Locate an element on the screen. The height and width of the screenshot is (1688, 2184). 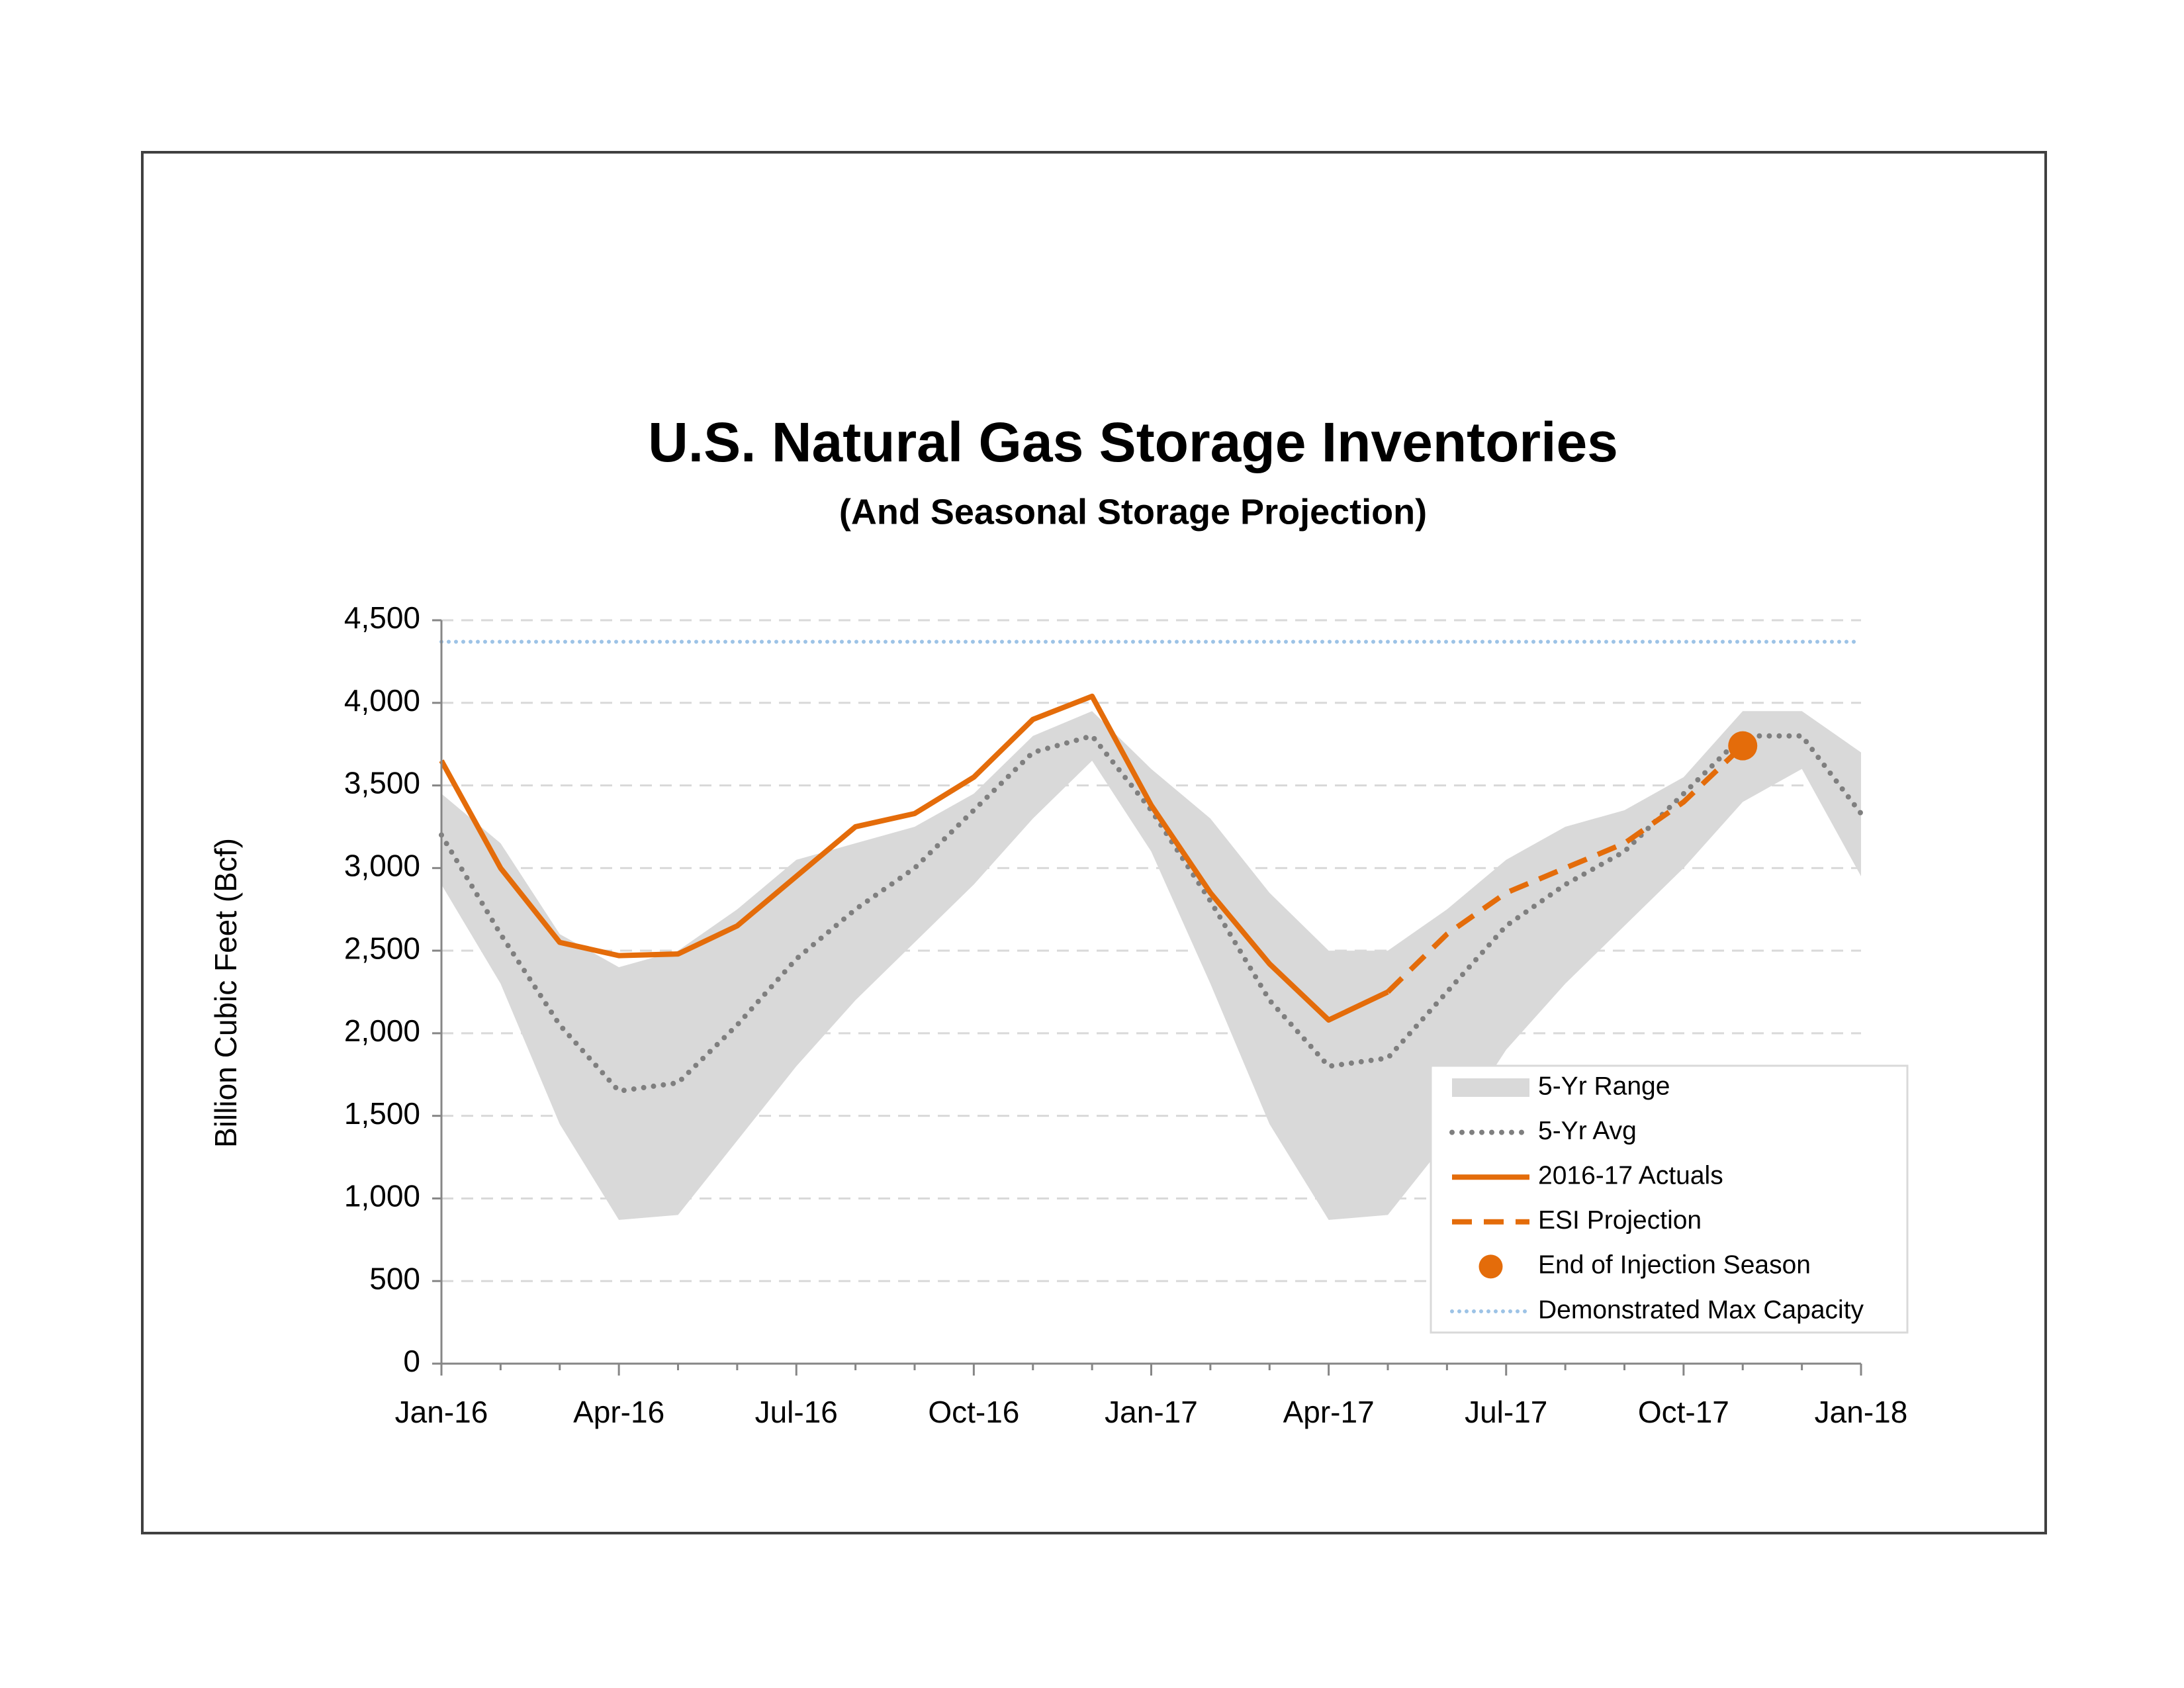
x-tick-label: Jan-16 is located at coordinates (441, 1412).